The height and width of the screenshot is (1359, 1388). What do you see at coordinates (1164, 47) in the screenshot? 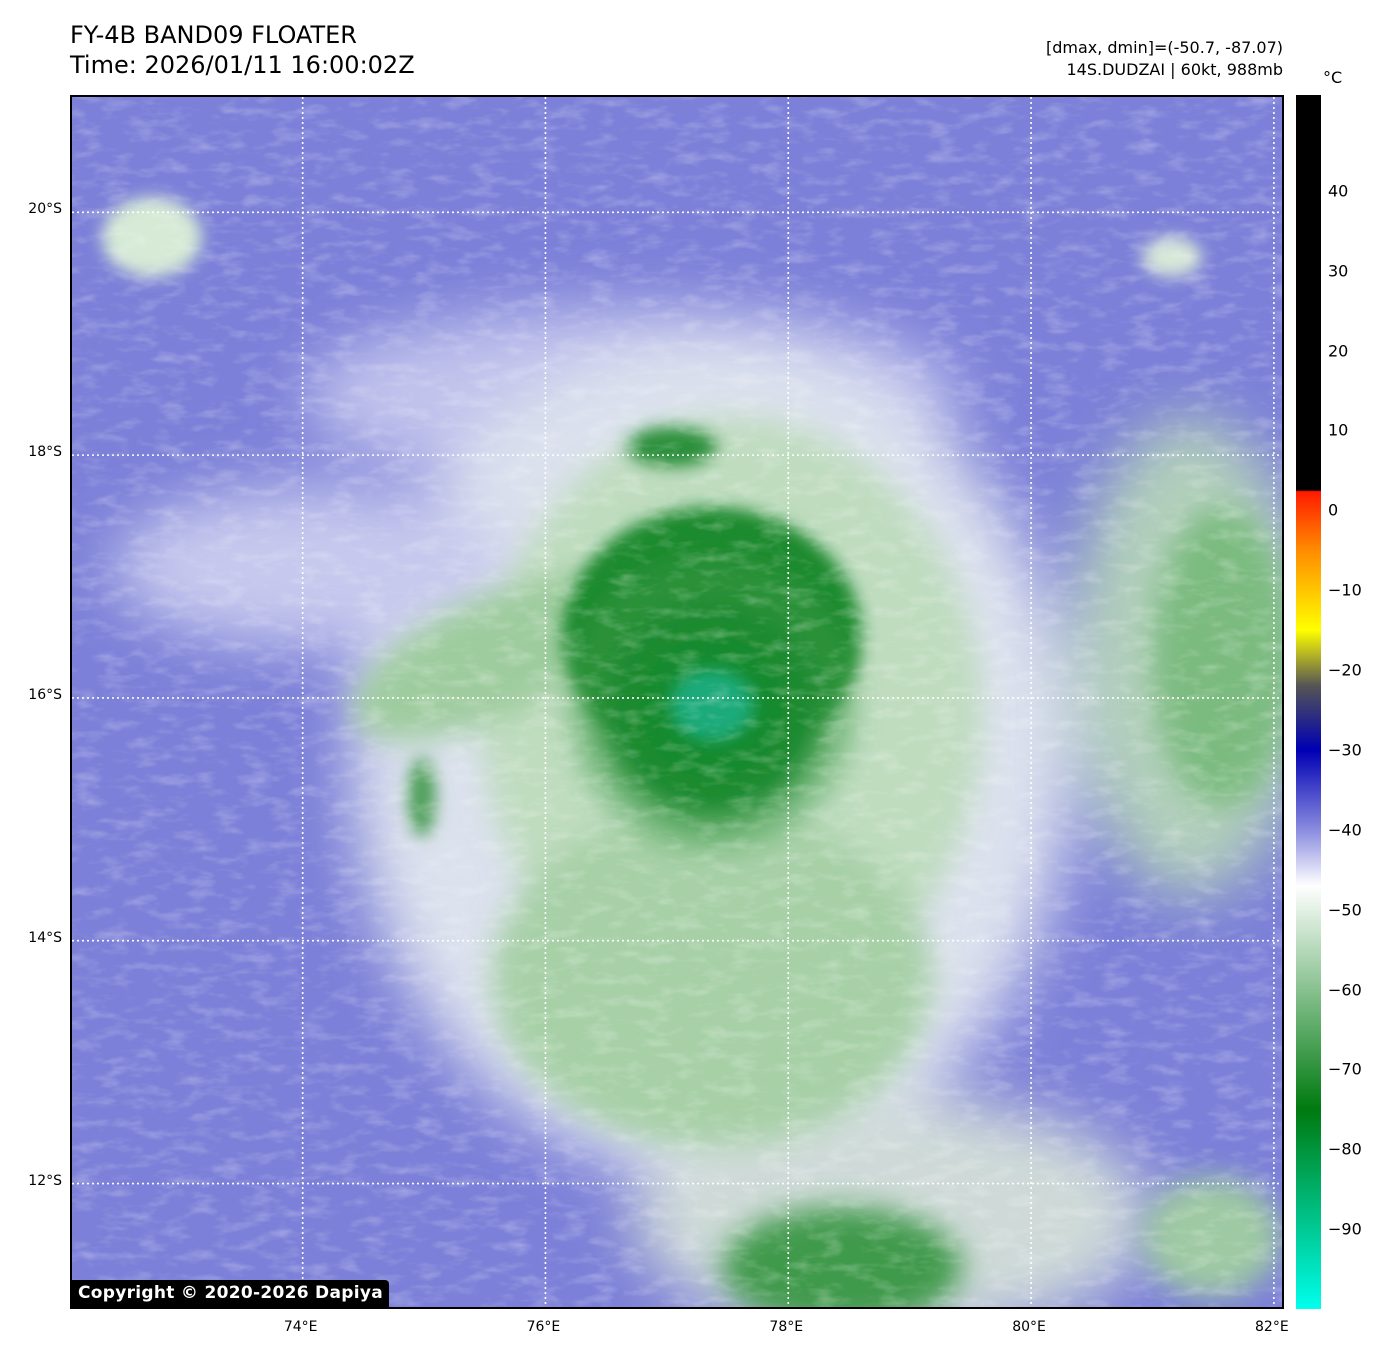
I see `temperature-range-label: [dmax, dmin]=(-50.7, -87.07)` at bounding box center [1164, 47].